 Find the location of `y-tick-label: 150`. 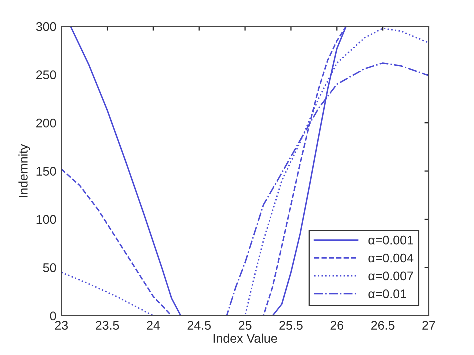

y-tick-label: 150 is located at coordinates (46, 171).